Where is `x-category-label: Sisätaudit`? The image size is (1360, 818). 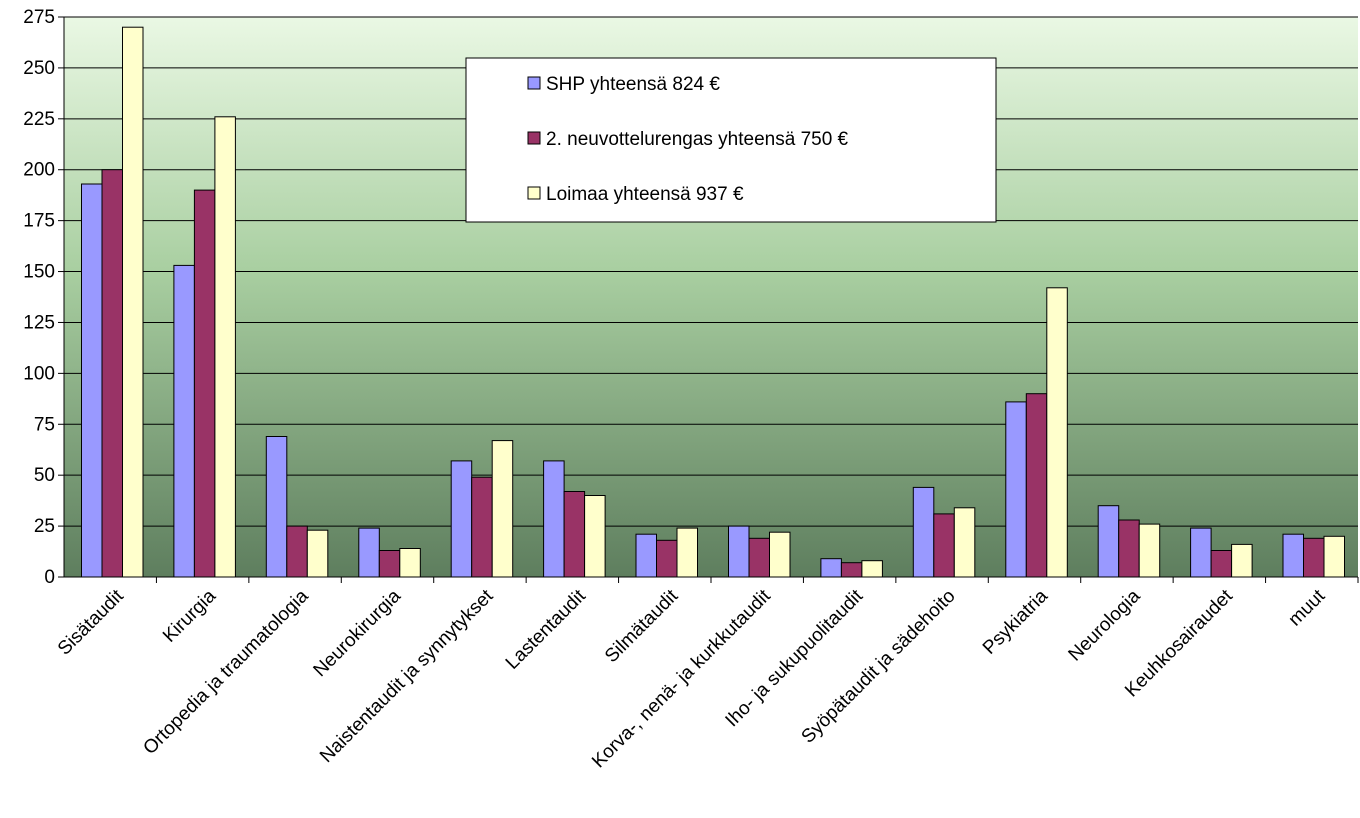 x-category-label: Sisätaudit is located at coordinates (91, 622).